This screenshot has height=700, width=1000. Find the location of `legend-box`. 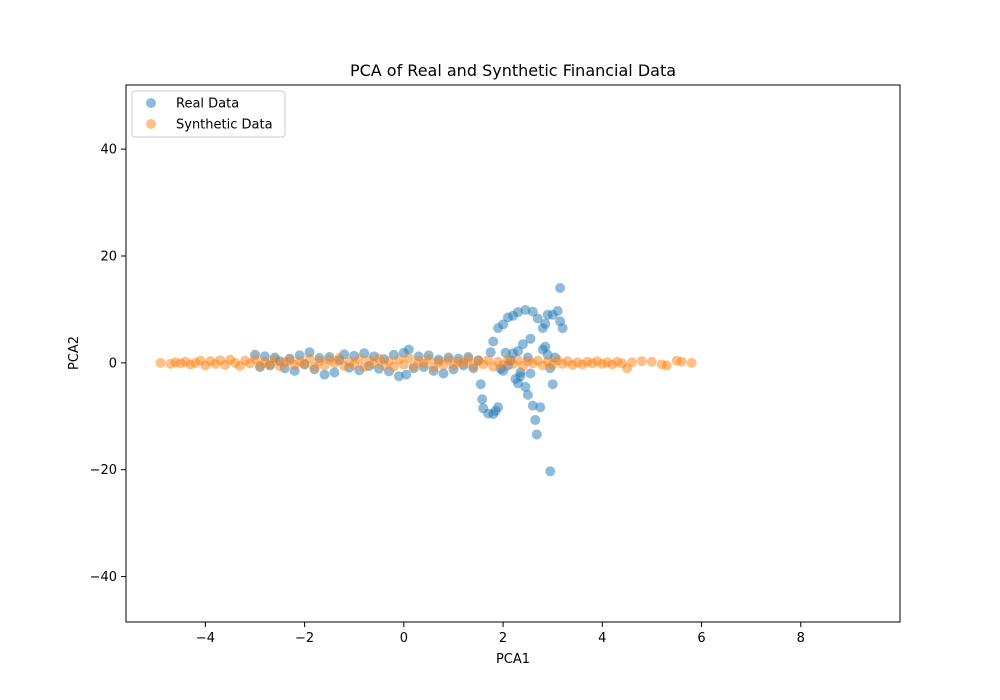

legend-box is located at coordinates (208, 114).